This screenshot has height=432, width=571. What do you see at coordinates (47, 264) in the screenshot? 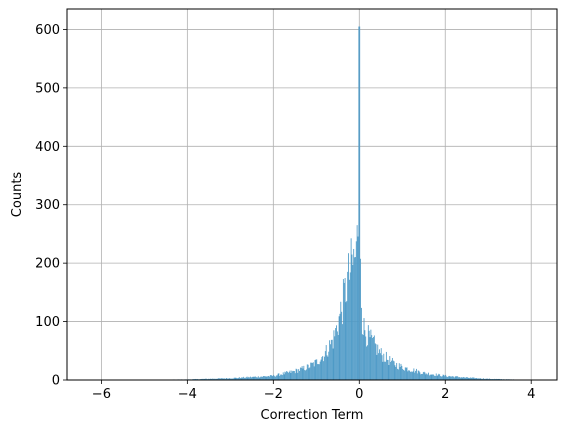
I see `y-tick-label: 200` at bounding box center [47, 264].